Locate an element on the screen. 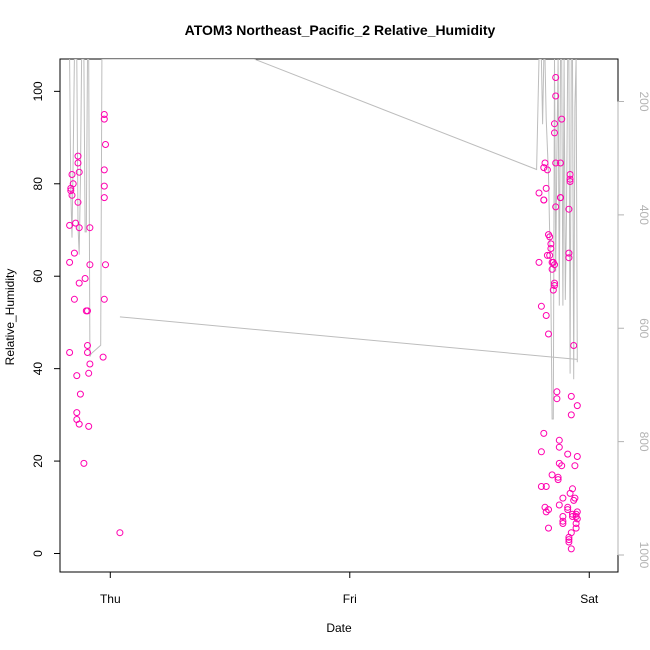 The width and height of the screenshot is (650, 650). y2-tick-label: 800 is located at coordinates (643, 442).